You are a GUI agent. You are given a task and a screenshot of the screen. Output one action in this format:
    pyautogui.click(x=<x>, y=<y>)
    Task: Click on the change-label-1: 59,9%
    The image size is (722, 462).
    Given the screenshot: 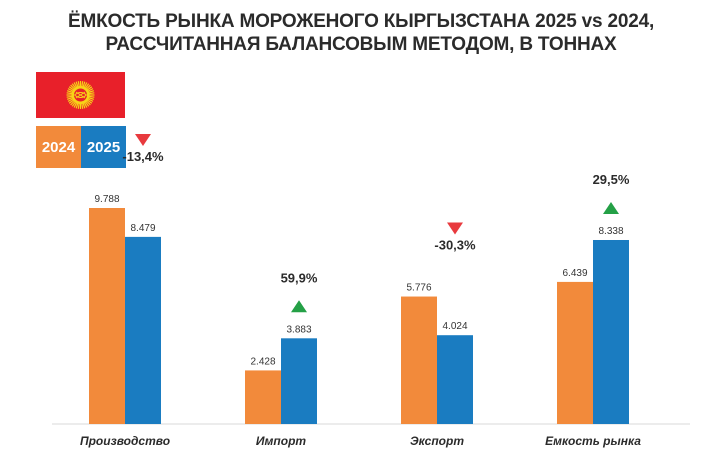 What is the action you would take?
    pyautogui.click(x=299, y=277)
    